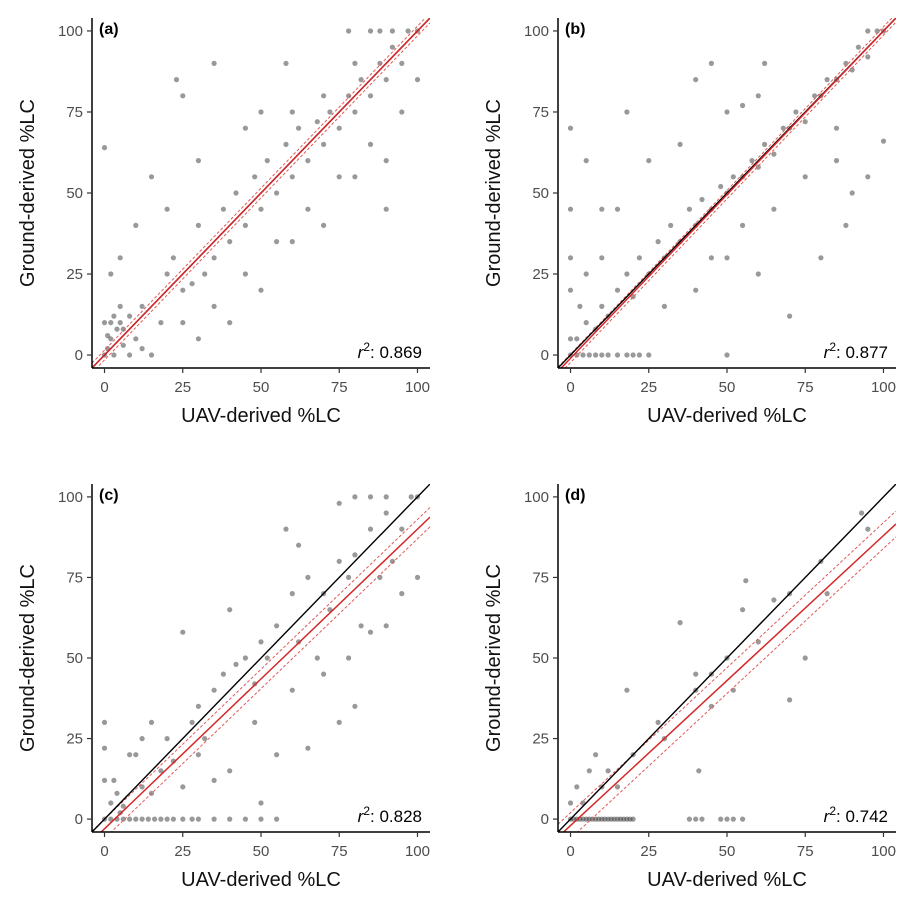 This screenshot has width=904, height=898. Describe the element at coordinates (417, 387) in the screenshot. I see `x-tick-label: 100` at that location.